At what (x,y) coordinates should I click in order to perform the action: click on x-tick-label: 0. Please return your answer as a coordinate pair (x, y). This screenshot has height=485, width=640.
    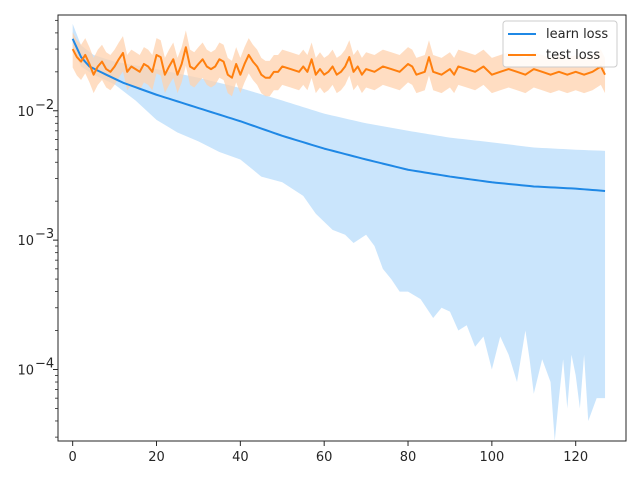
    Looking at the image, I should click on (73, 457).